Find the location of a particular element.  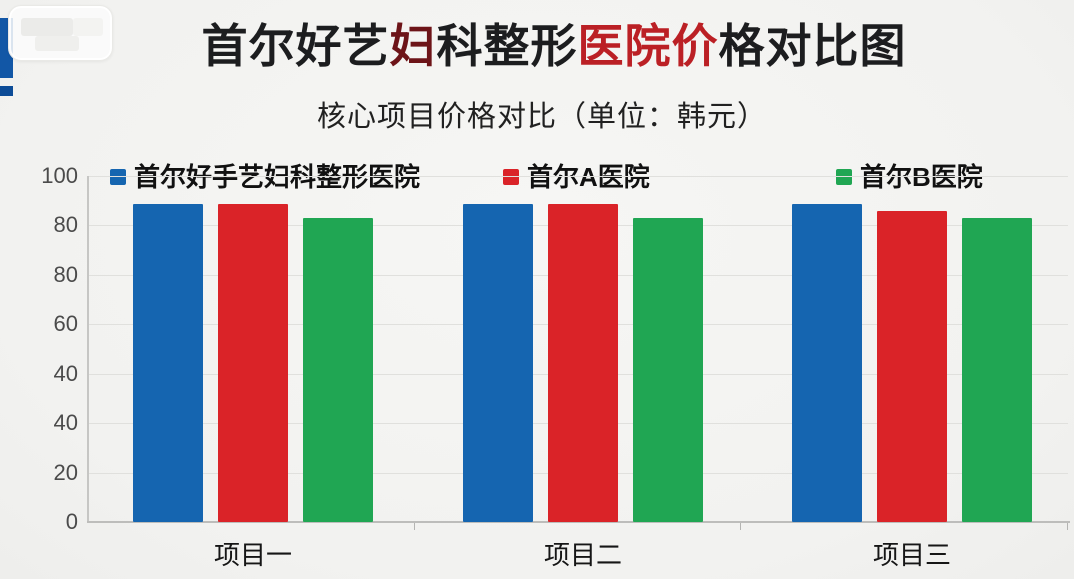

bar-项目三-series3 is located at coordinates (997, 369).